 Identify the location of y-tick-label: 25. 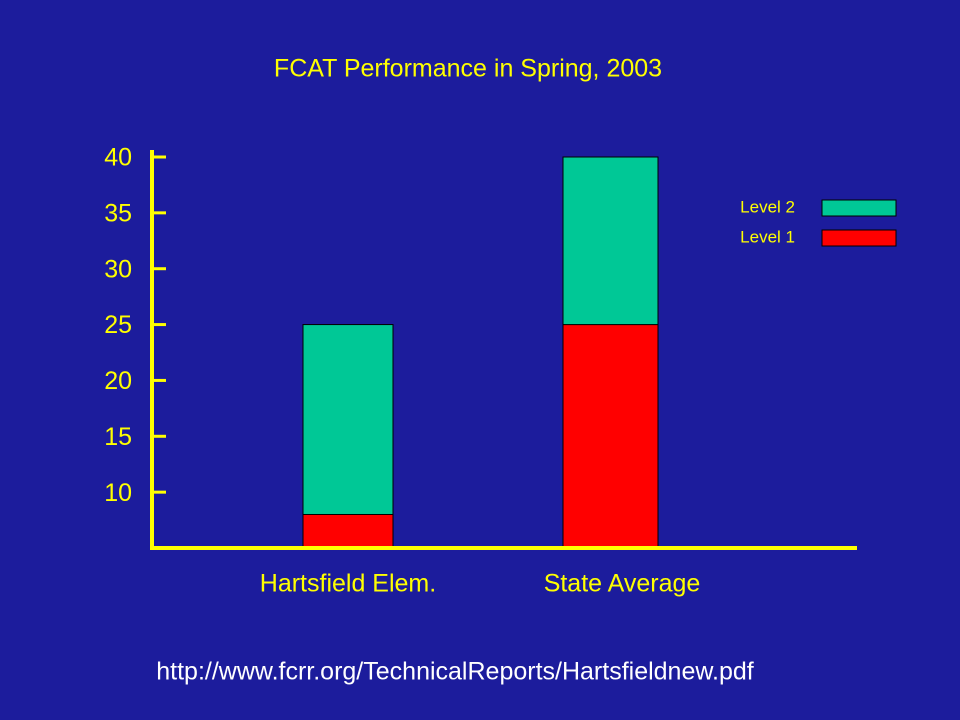
(118, 325).